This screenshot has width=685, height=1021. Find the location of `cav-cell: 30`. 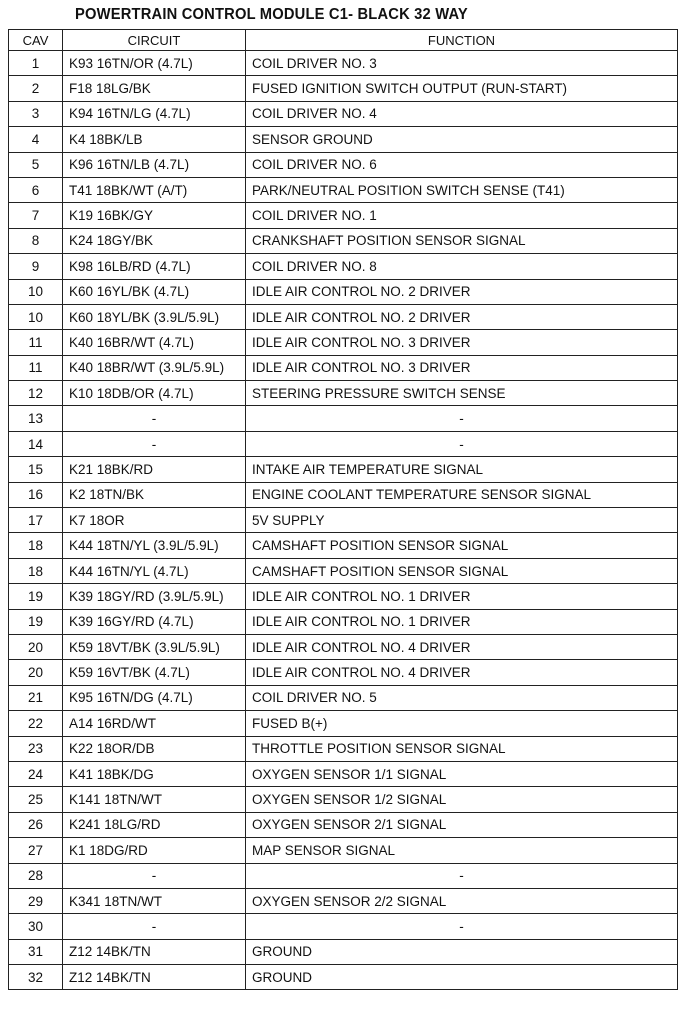

cav-cell: 30 is located at coordinates (35, 926).